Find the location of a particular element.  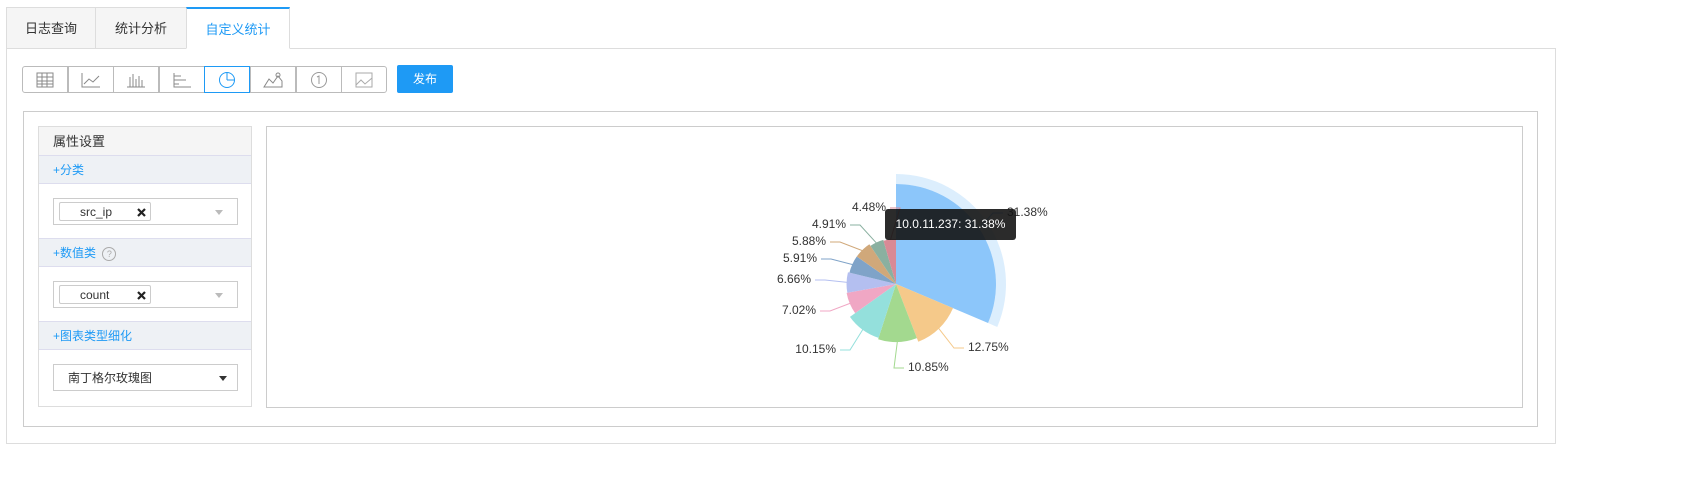

field-name: count is located at coordinates (95, 295).